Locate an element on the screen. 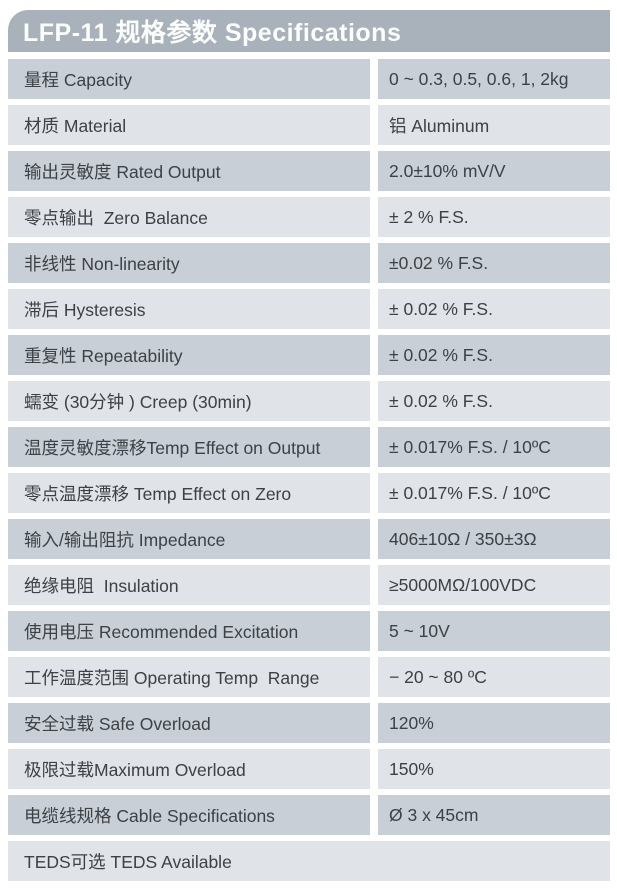  table-row-creep: 蠕变 (30分钟 ) Creep (30min) ± 0.02 % F.S. is located at coordinates (309, 401).